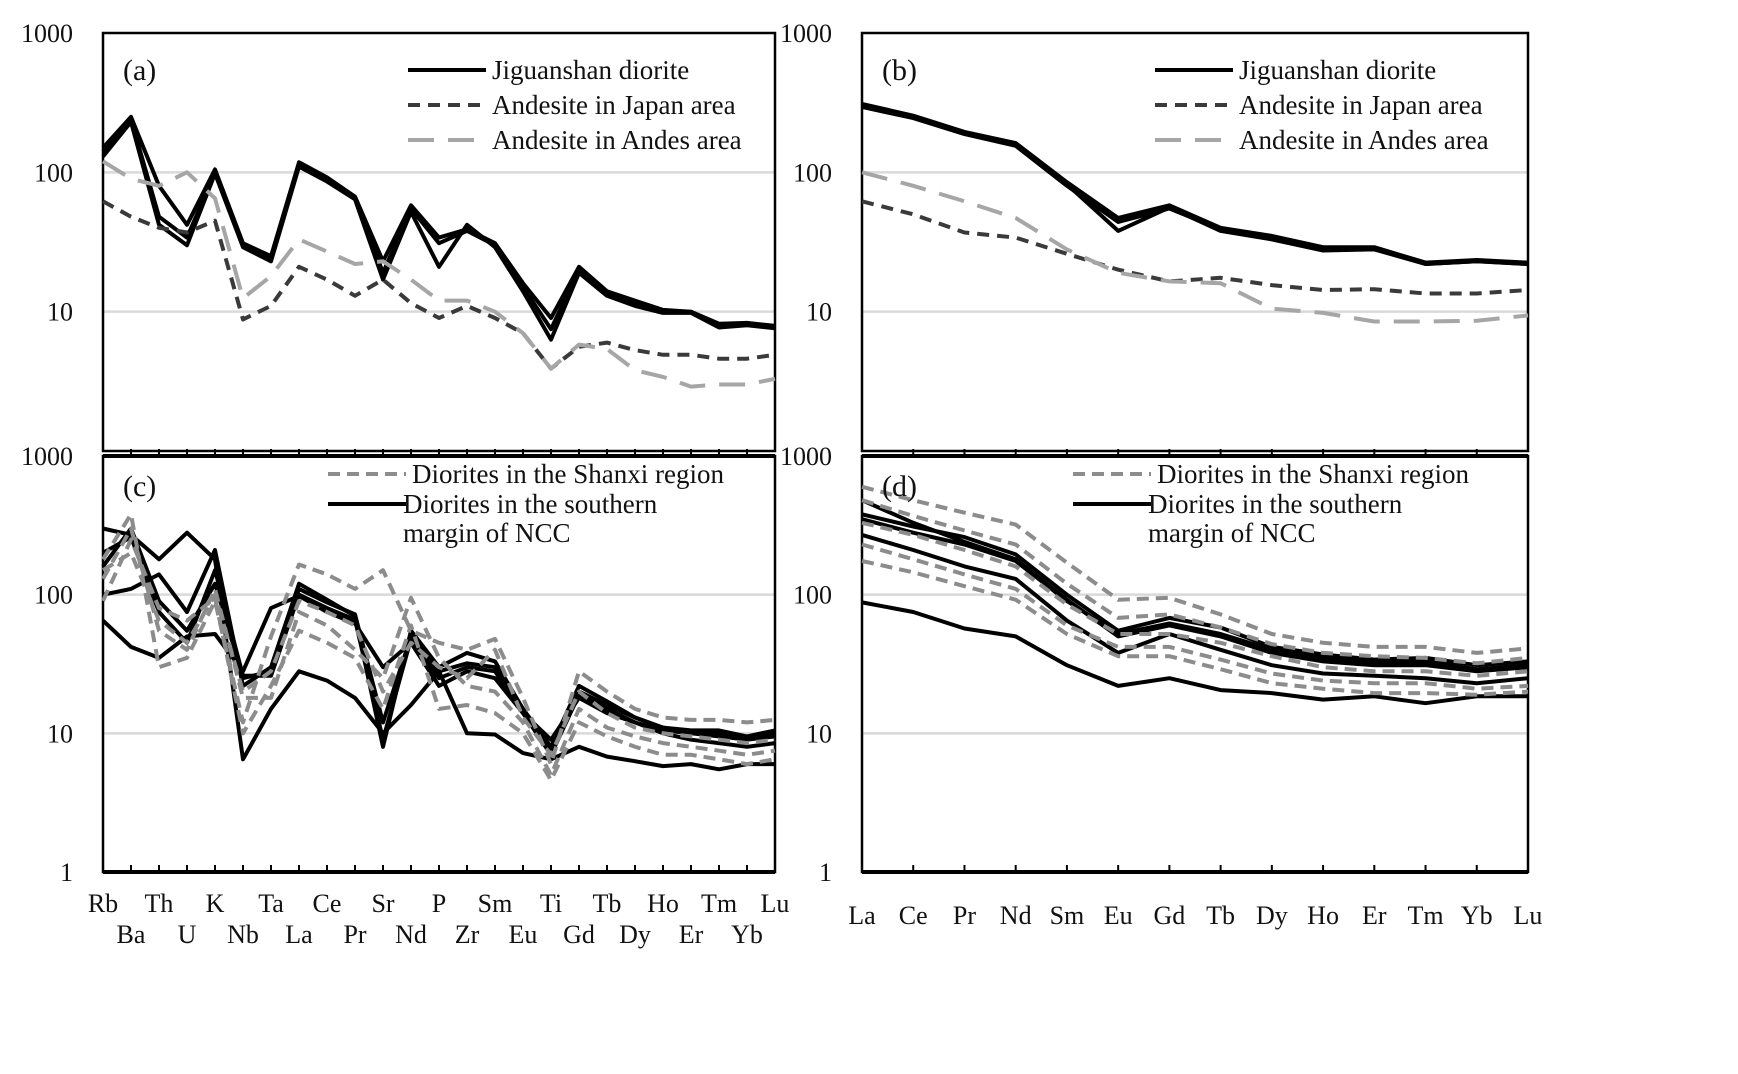  Describe the element at coordinates (439, 903) in the screenshot. I see `x-tick-label: P` at that location.